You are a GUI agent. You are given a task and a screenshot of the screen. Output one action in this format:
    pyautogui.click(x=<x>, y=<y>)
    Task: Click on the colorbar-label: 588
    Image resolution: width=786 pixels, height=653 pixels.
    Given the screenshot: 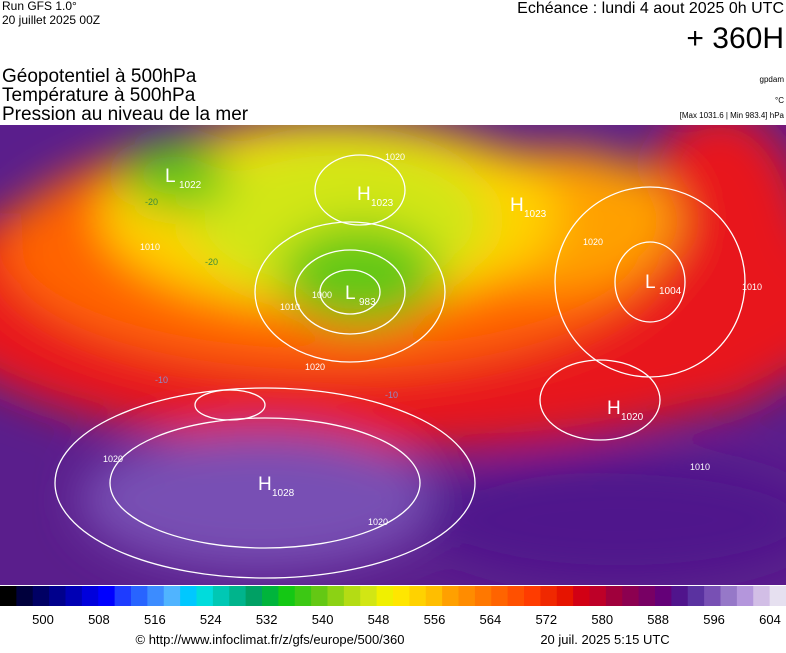 What is the action you would take?
    pyautogui.click(x=658, y=619)
    